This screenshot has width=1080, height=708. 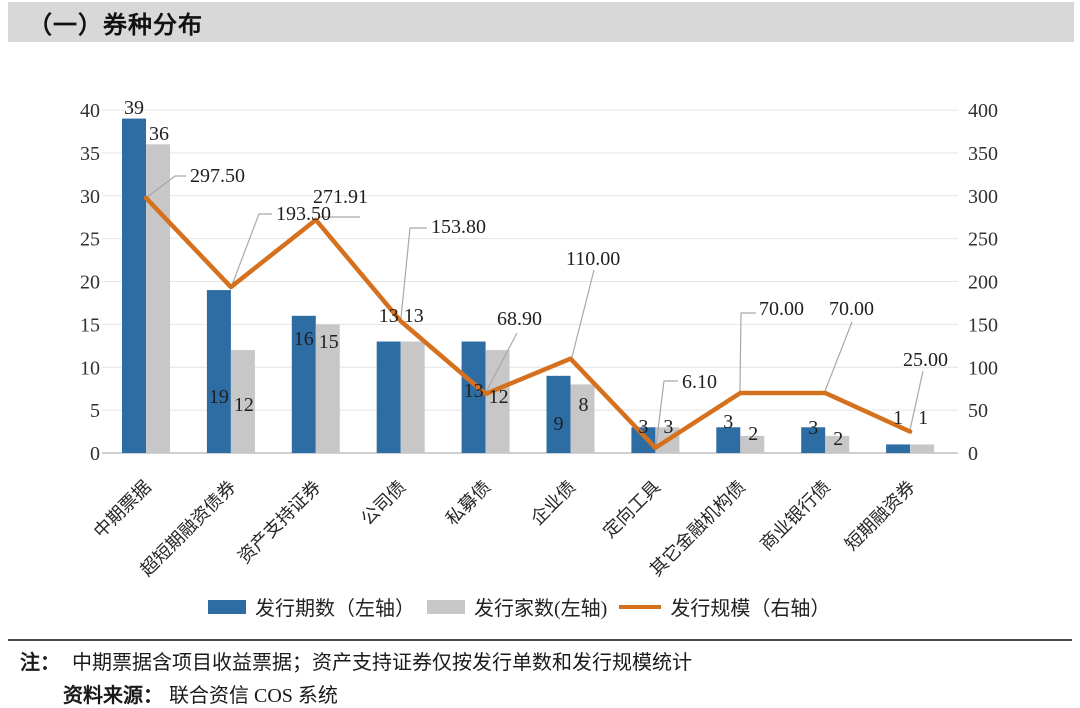 I want to click on left-axis-tick: 40, so click(x=90, y=111).